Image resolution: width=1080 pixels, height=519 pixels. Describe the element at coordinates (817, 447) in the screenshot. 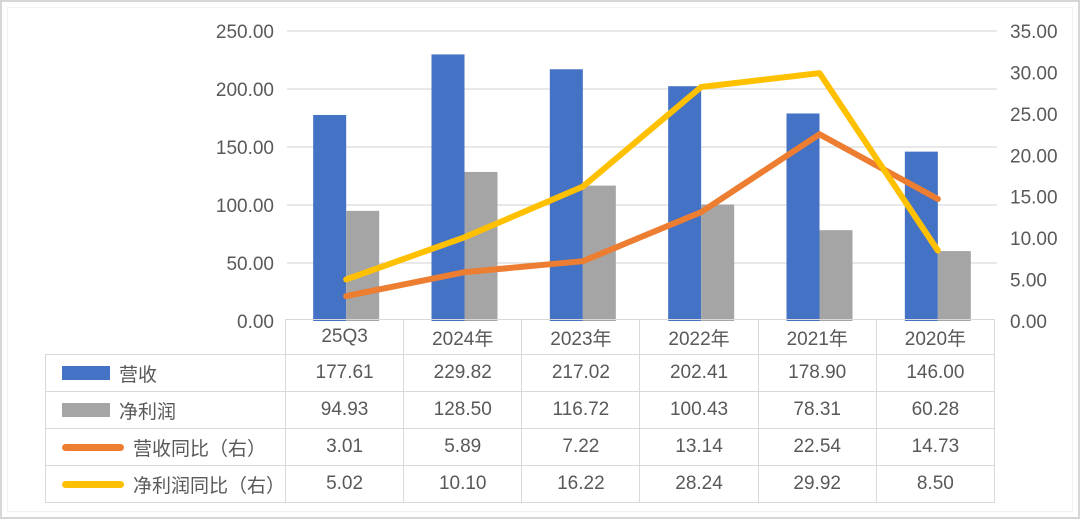

I see `value-cell: 22.54` at that location.